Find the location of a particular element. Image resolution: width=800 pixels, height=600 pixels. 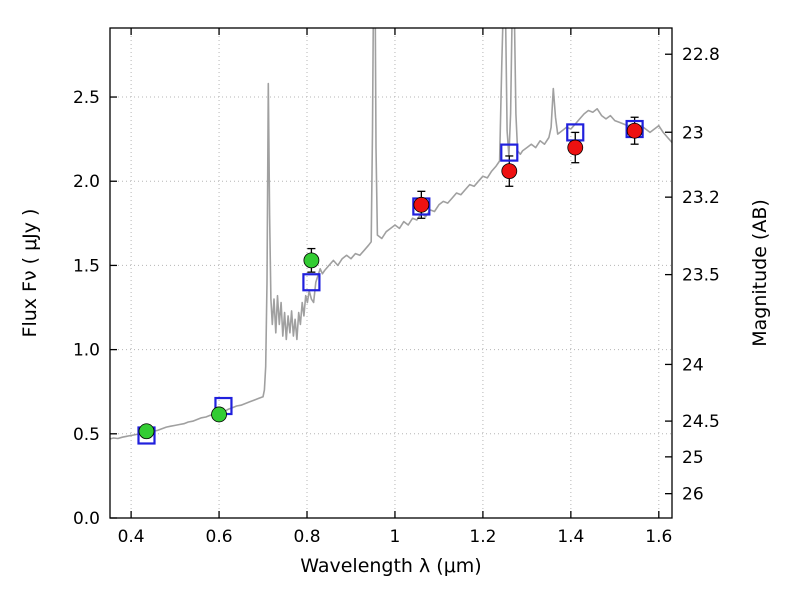

y-tick-label-right: 26 is located at coordinates (693, 495).